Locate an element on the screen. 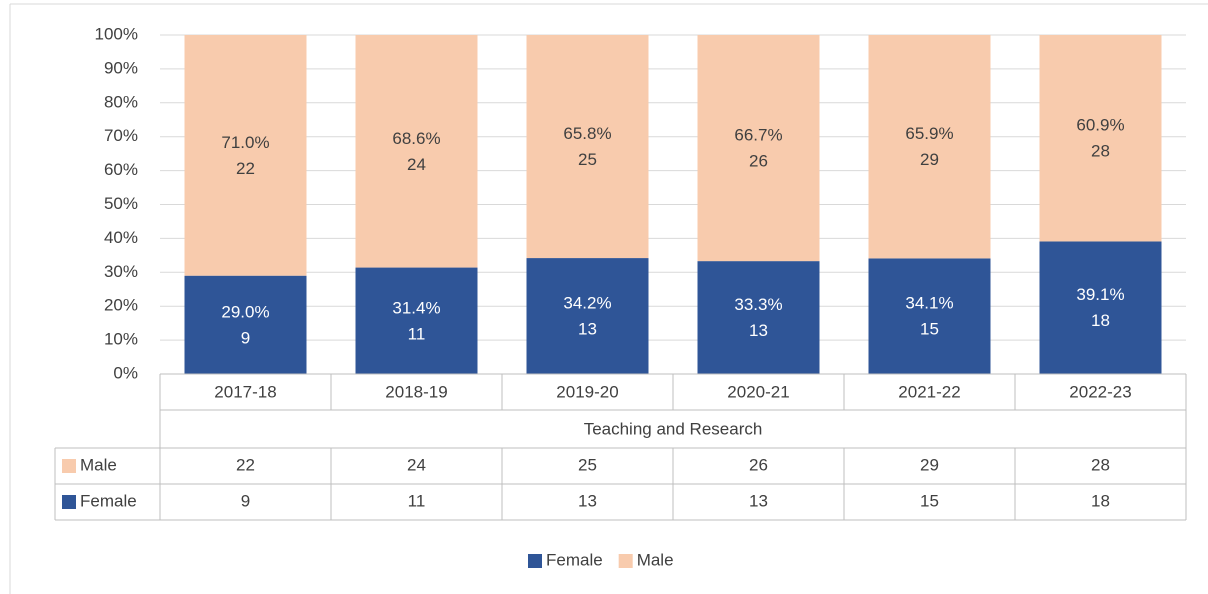 Image resolution: width=1208 pixels, height=594 pixels. y-tick-label: 10% is located at coordinates (121, 339).